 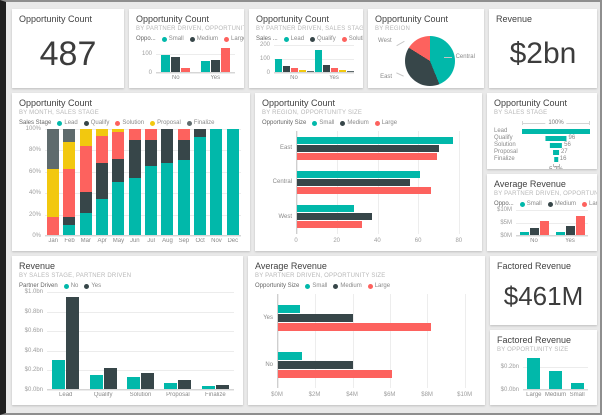 I want to click on tile-factored-revenue-kpi: Factored Revenue $461M, so click(x=543, y=290).